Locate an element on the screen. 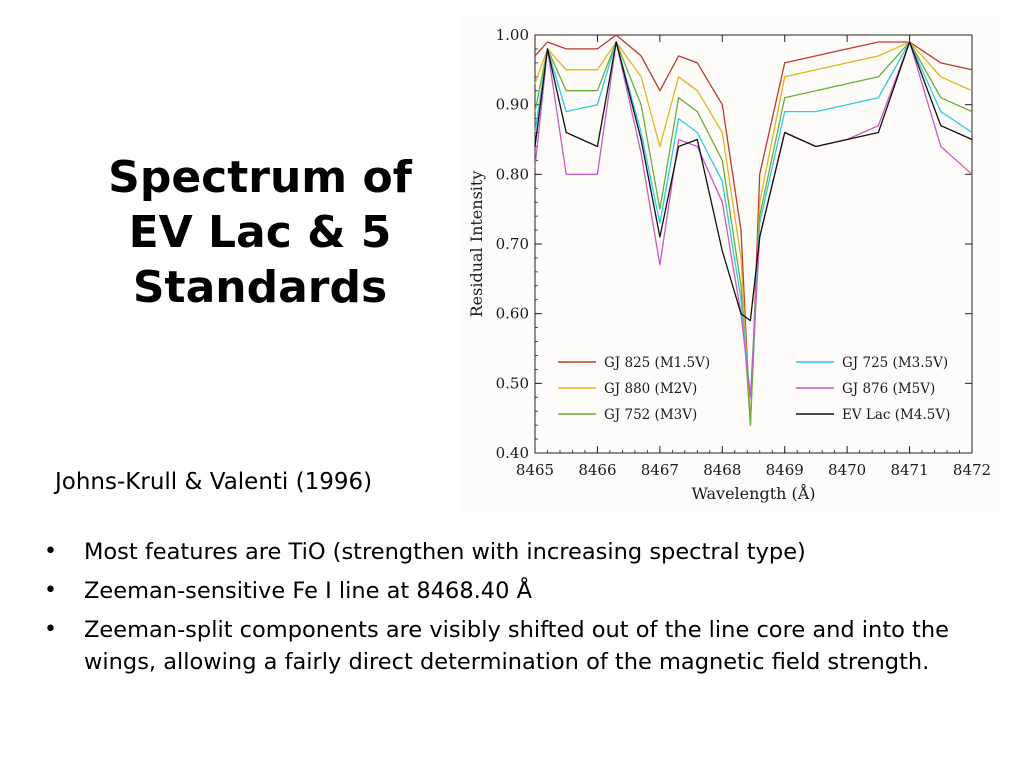  legend-label: GJ 876 (M5V) is located at coordinates (888, 389).